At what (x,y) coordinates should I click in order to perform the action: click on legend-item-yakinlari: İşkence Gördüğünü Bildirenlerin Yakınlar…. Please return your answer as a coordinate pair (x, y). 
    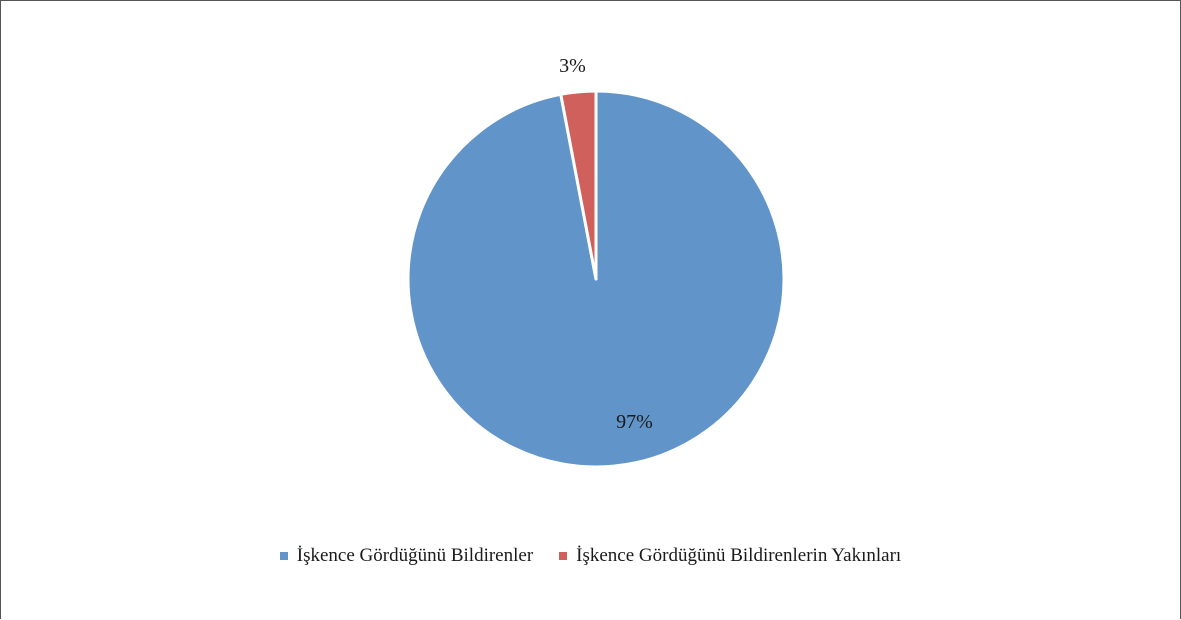
    Looking at the image, I should click on (730, 556).